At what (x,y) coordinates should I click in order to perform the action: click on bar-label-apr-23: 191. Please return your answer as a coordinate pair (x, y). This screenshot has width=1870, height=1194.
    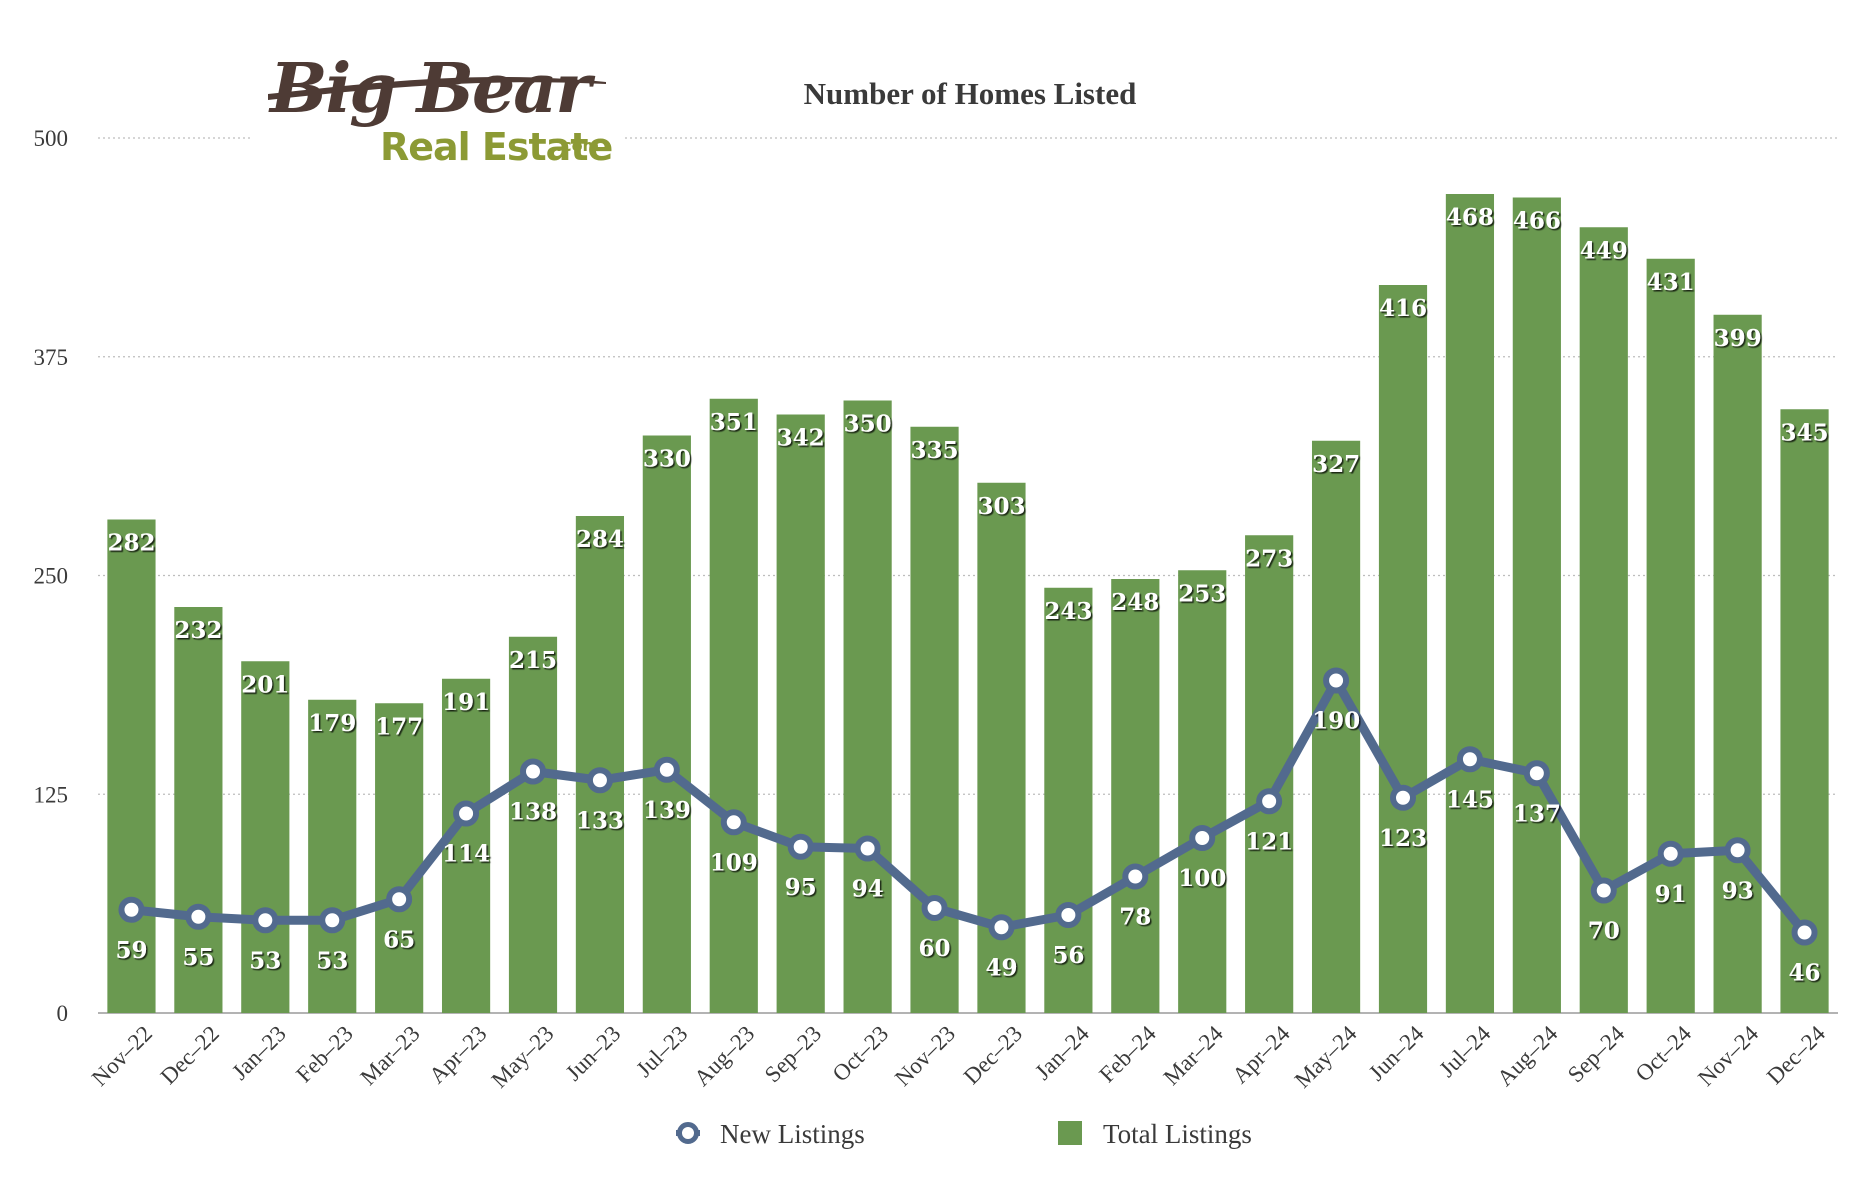
    Looking at the image, I should click on (466, 702).